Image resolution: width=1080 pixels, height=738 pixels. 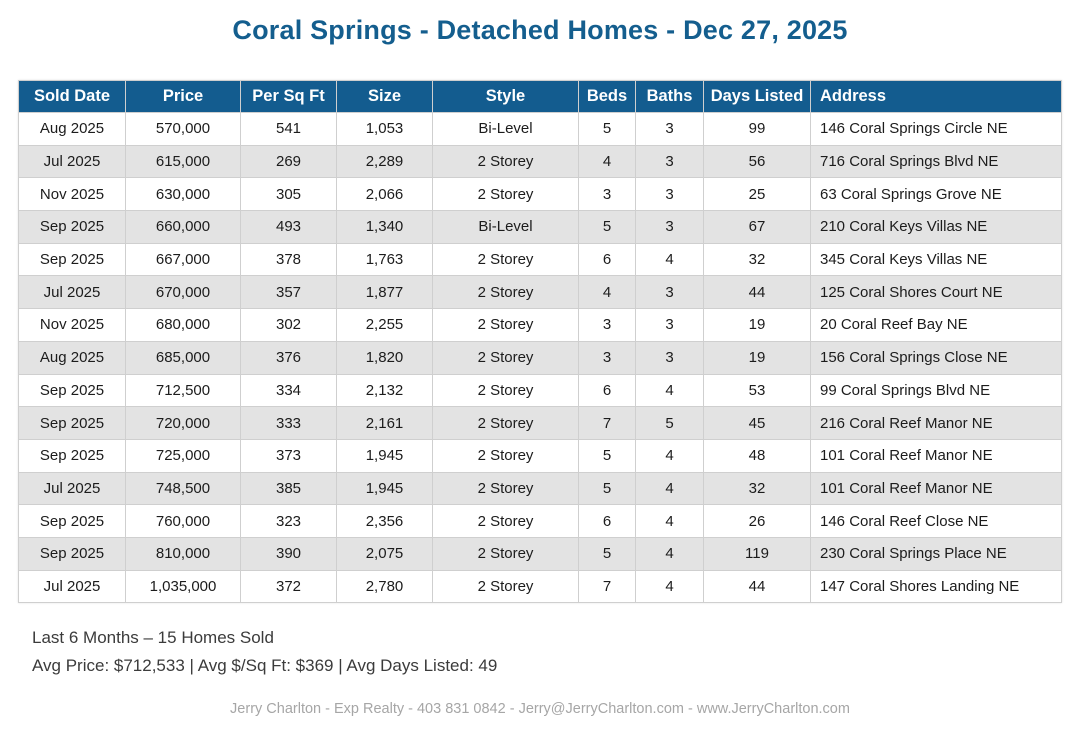 I want to click on summary-homes-sold: Last 6 Months – 15 Homes Sold, so click(x=153, y=637).